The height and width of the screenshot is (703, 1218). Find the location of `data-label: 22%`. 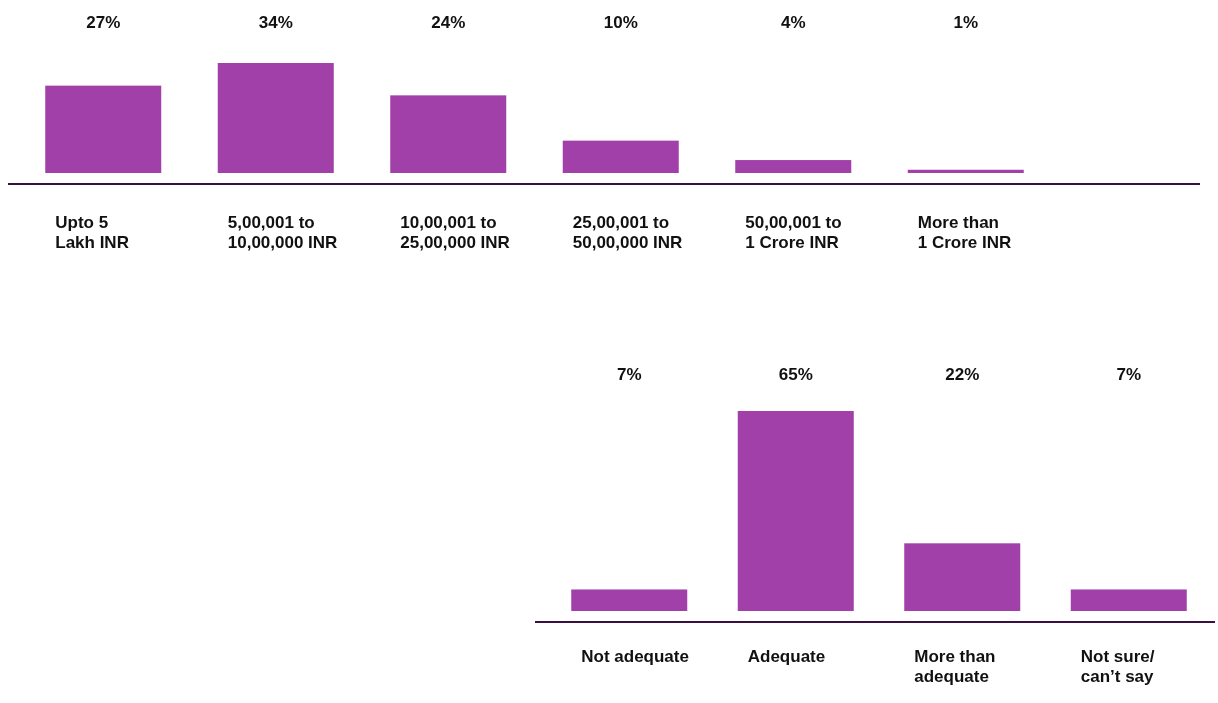

data-label: 22% is located at coordinates (962, 374).